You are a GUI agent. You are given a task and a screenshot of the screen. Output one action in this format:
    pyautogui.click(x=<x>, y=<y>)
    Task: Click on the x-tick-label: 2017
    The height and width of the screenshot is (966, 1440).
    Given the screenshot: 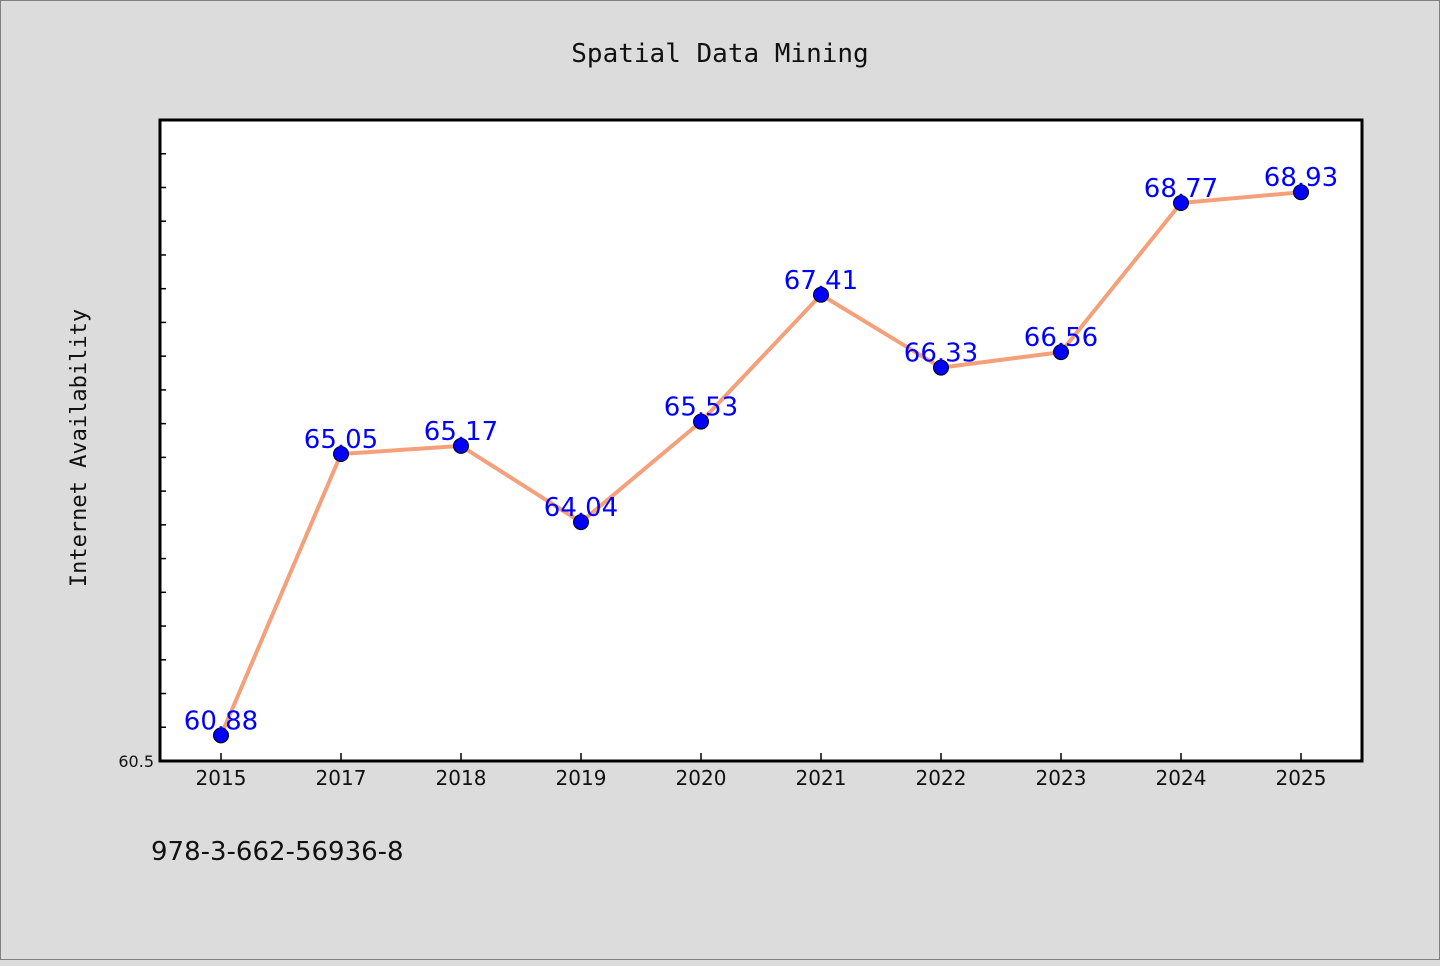 What is the action you would take?
    pyautogui.click(x=341, y=778)
    